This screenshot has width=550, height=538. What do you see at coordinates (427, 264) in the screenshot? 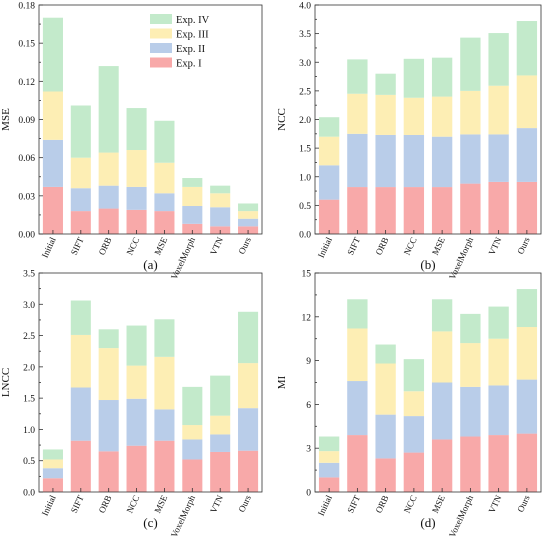
I see `panel-label: (b)` at bounding box center [427, 264].